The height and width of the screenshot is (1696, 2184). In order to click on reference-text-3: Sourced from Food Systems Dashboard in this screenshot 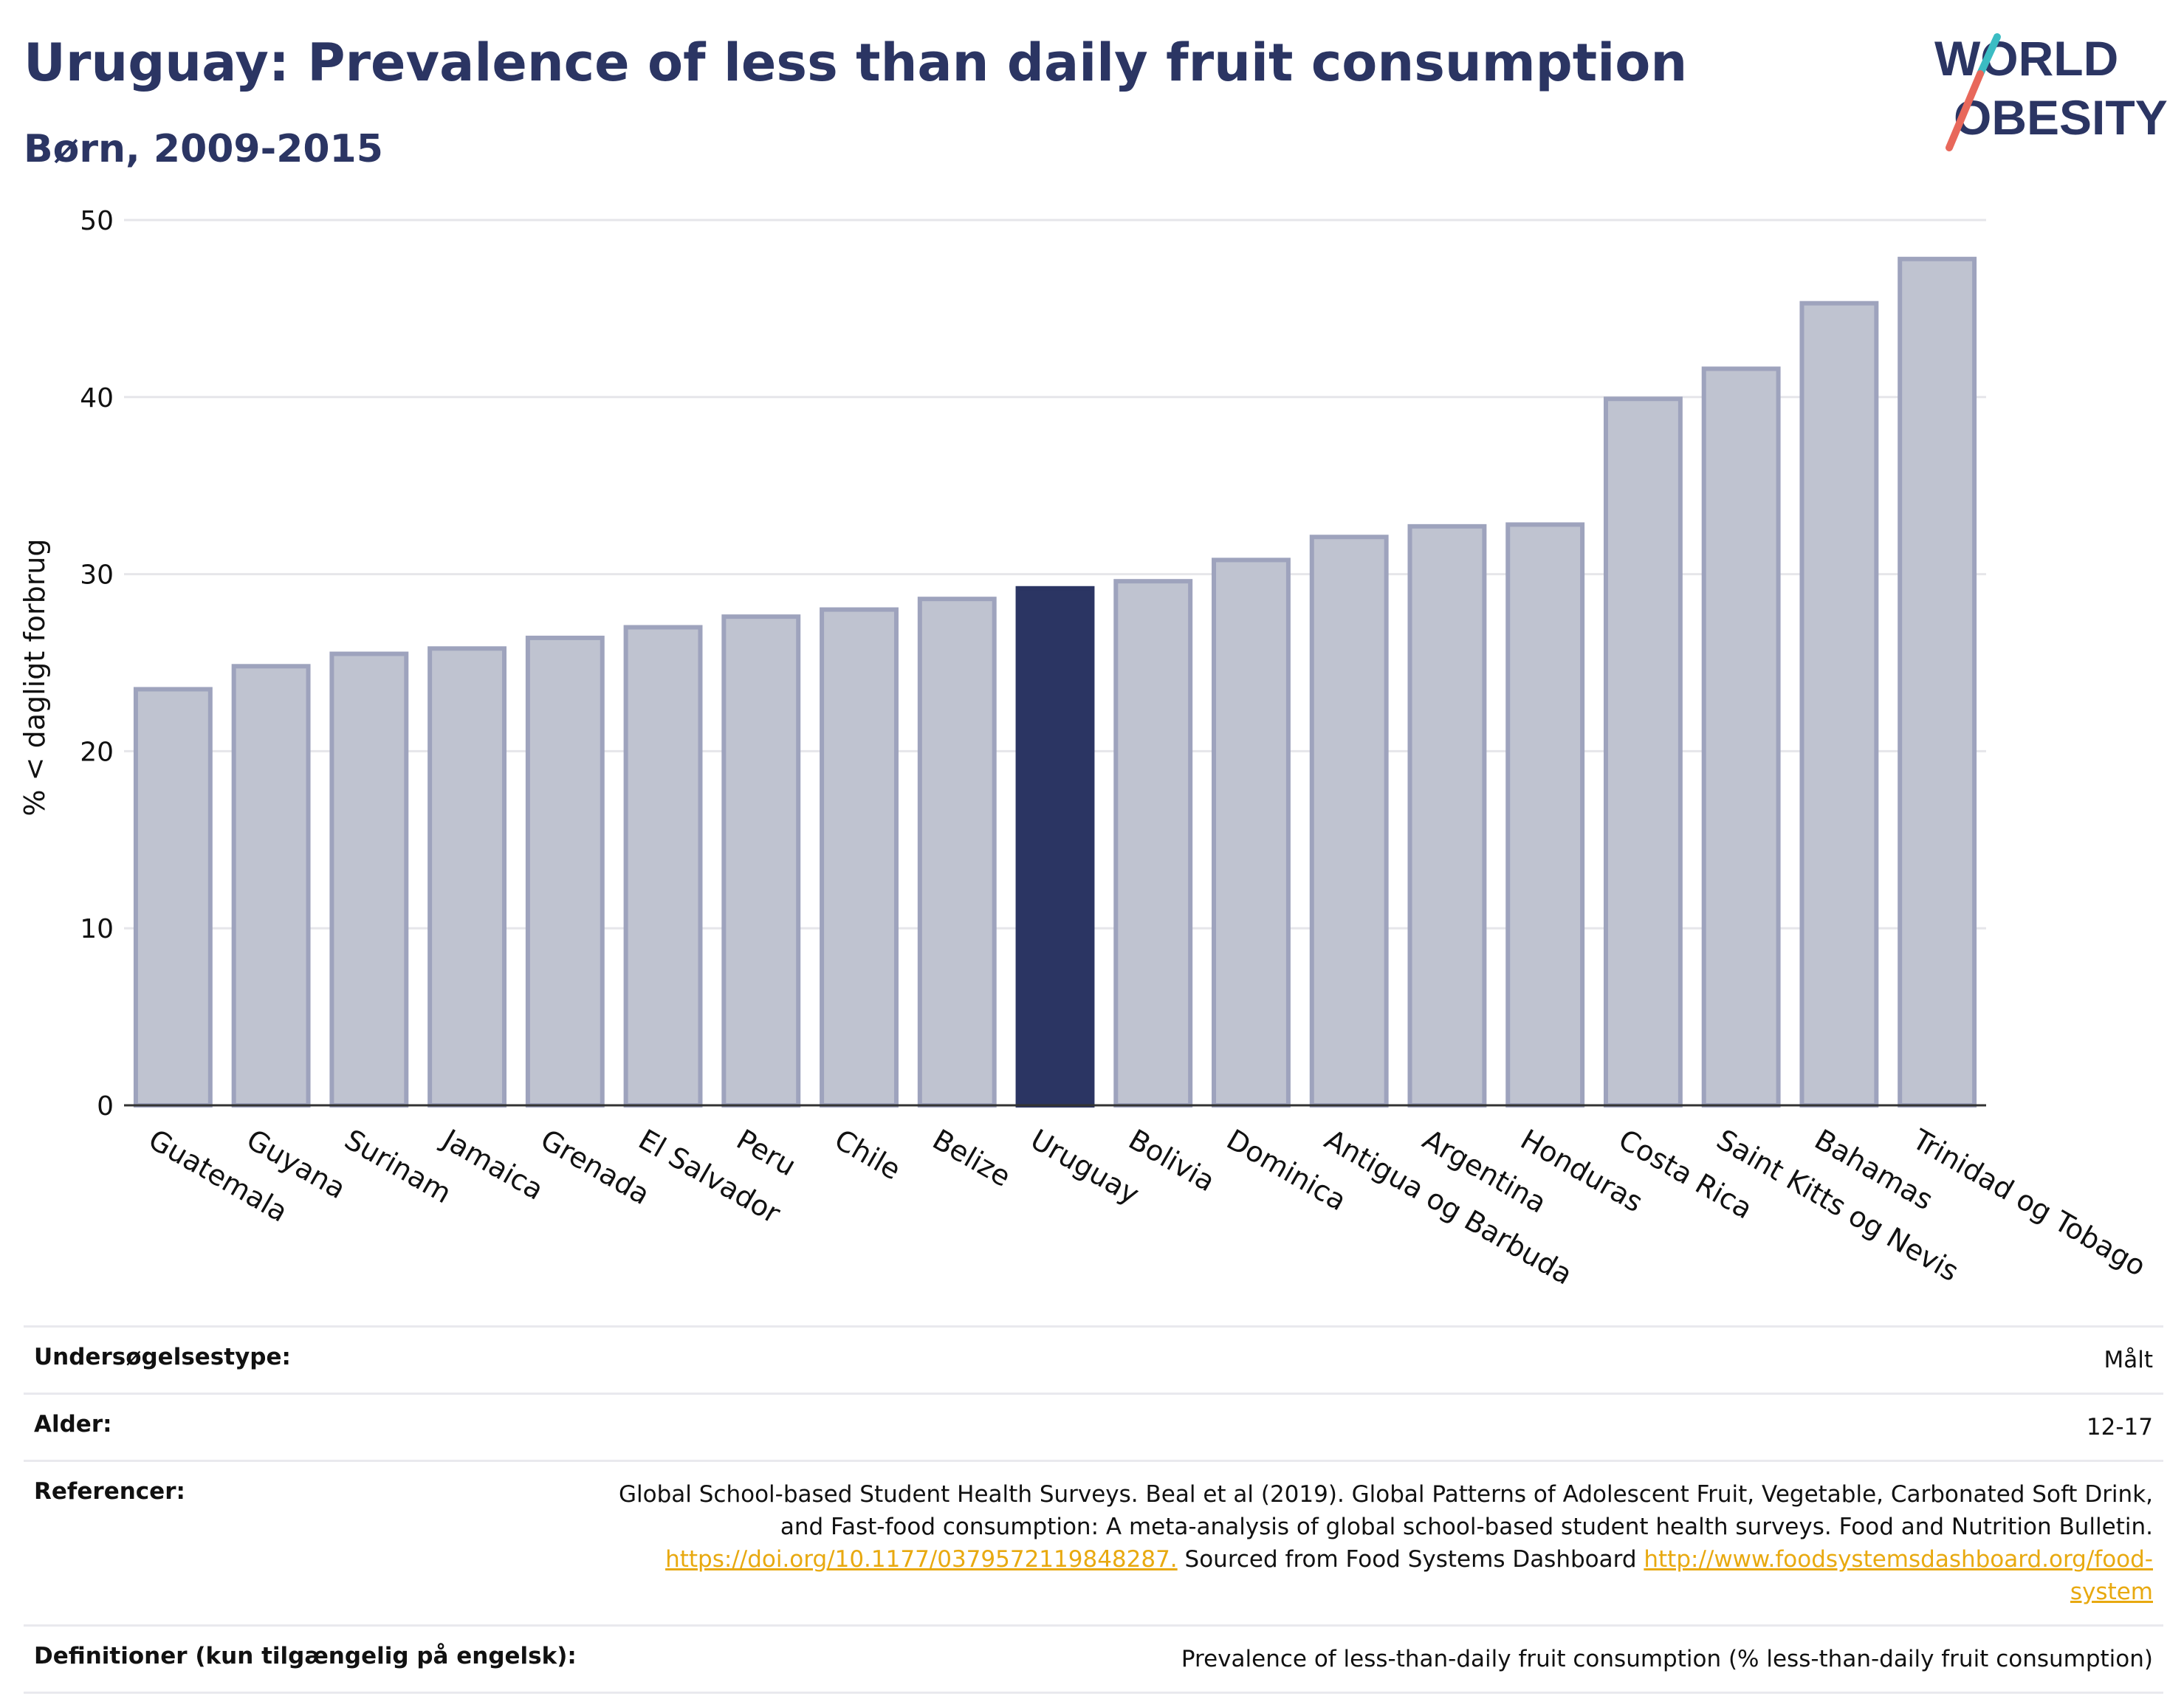, I will do `click(1410, 1559)`.